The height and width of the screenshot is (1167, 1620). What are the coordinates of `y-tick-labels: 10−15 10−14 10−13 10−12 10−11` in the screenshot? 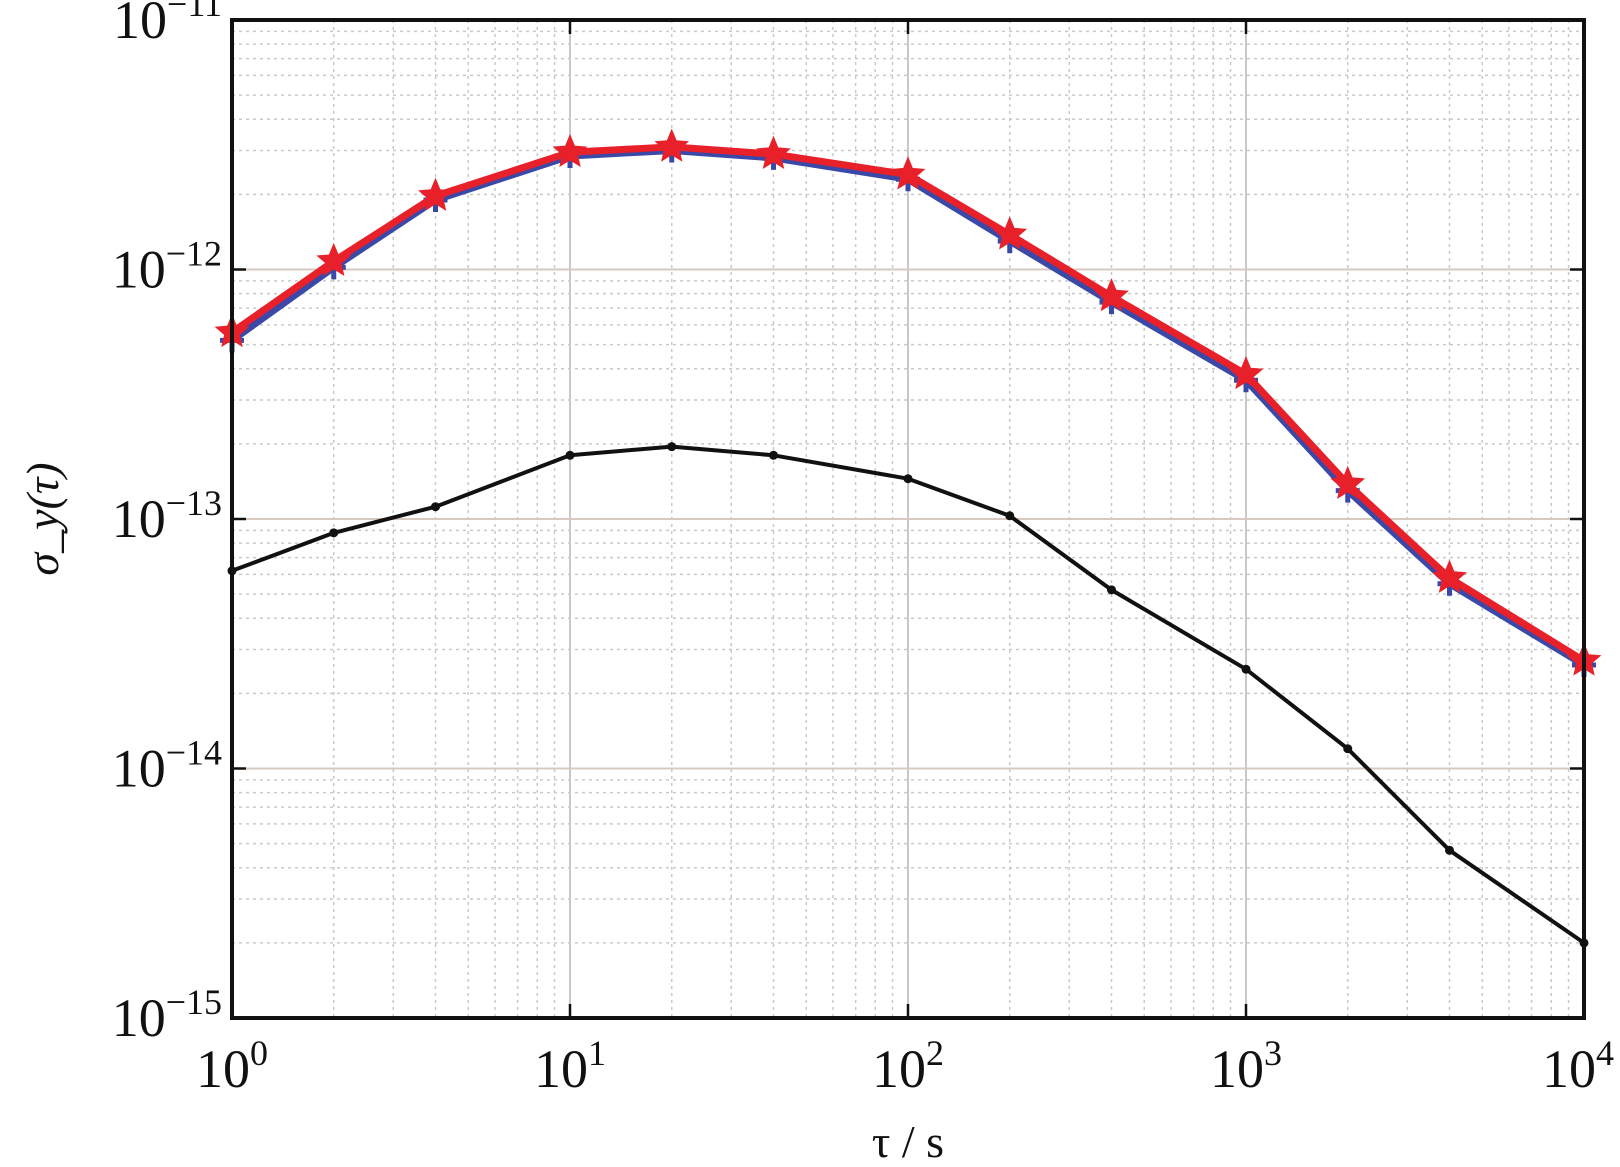 It's located at (167, 524).